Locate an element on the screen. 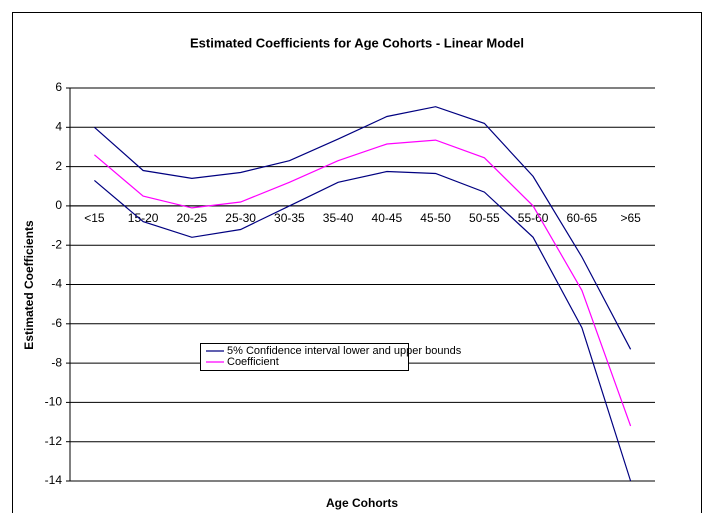 This screenshot has height=513, width=714. x-tick-label: 60-65 is located at coordinates (582, 218).